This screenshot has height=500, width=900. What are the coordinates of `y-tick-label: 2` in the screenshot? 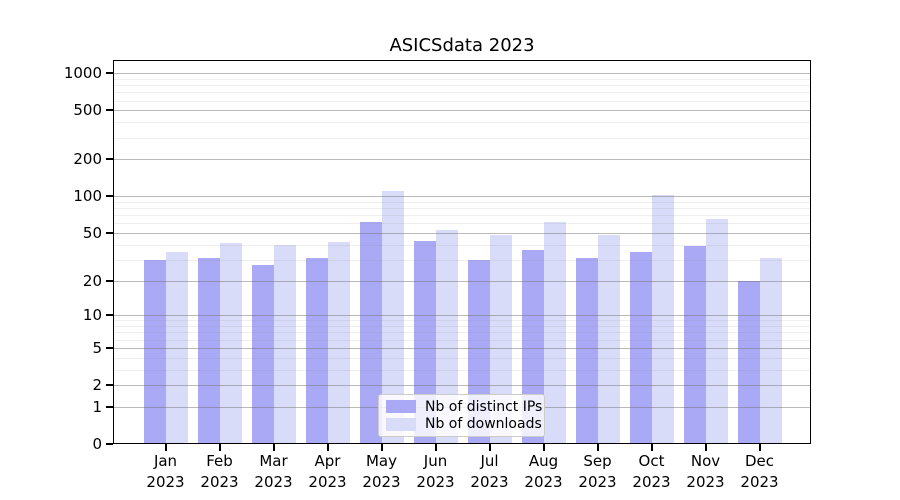 It's located at (97, 385).